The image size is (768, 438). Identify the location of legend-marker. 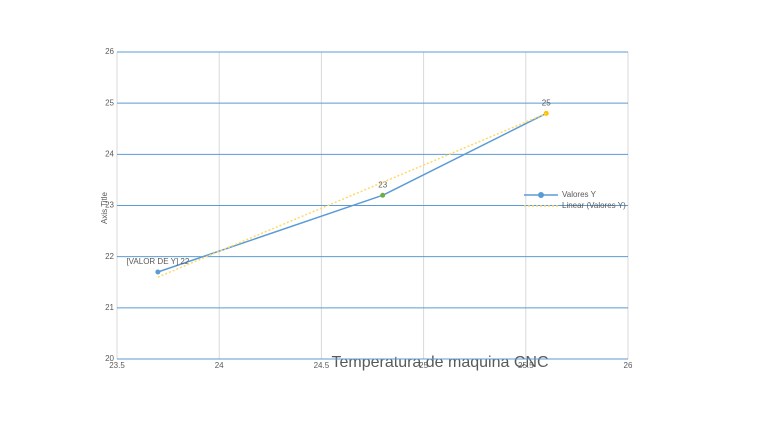
(541, 195).